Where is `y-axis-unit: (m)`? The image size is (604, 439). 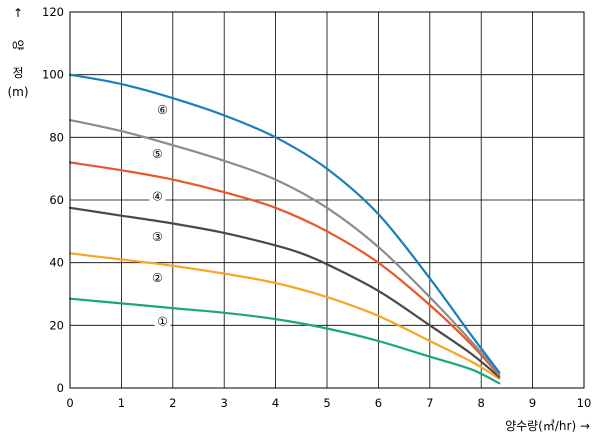
y-axis-unit: (m) is located at coordinates (17, 92).